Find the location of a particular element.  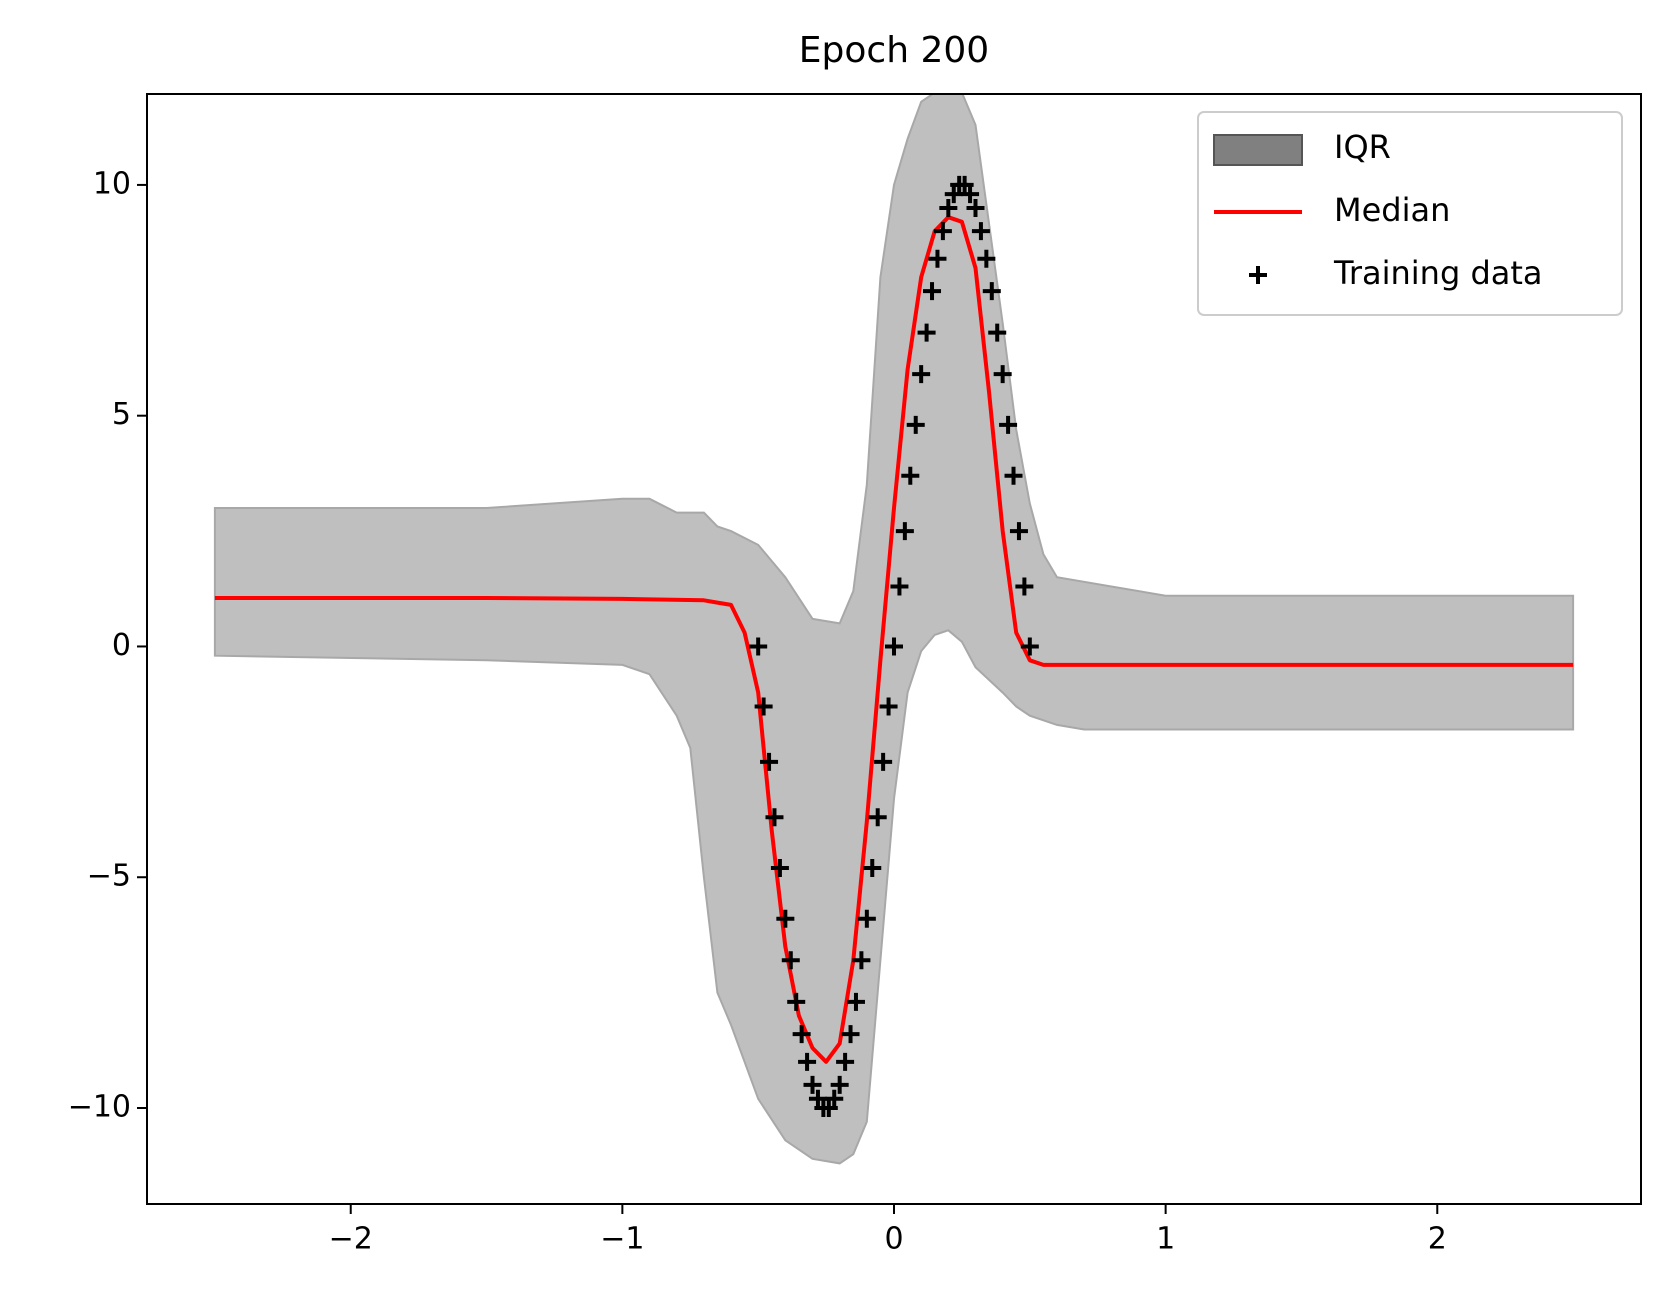

x-tick-label: −2 is located at coordinates (351, 1239).